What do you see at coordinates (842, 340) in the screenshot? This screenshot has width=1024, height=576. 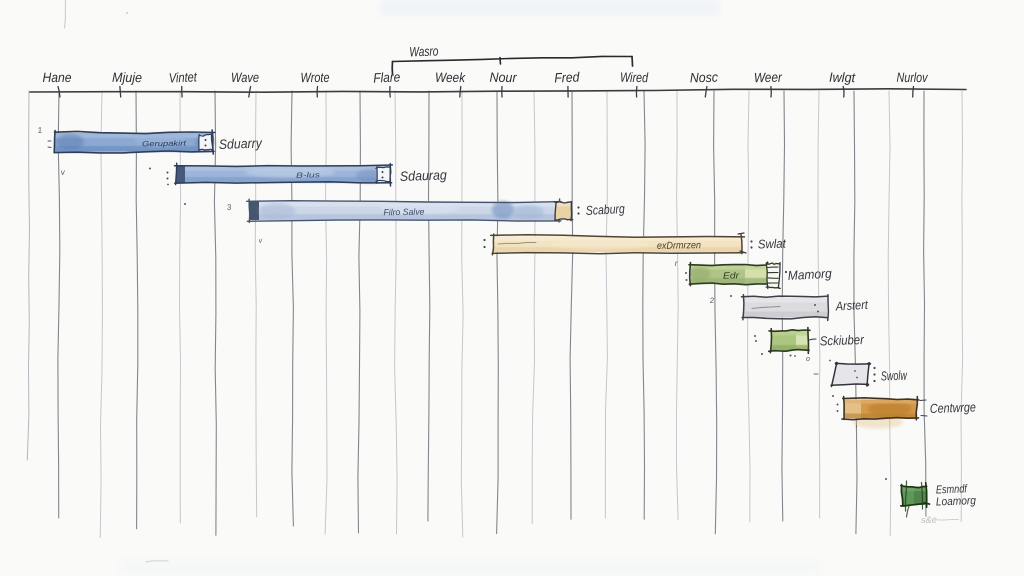 I see `svg-text: Sckiuber` at bounding box center [842, 340].